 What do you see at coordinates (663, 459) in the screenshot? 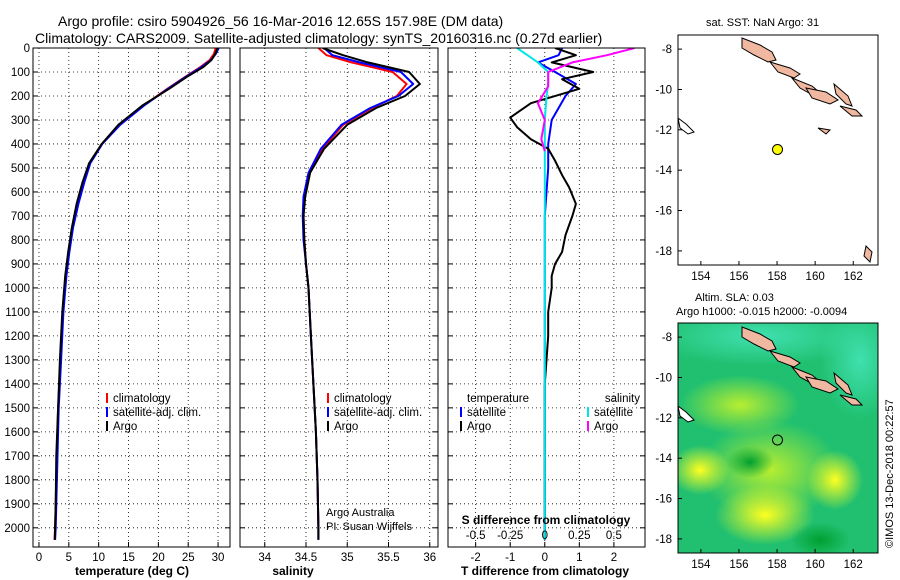
I see `map-ytick-label-4-3: -14` at bounding box center [663, 459].